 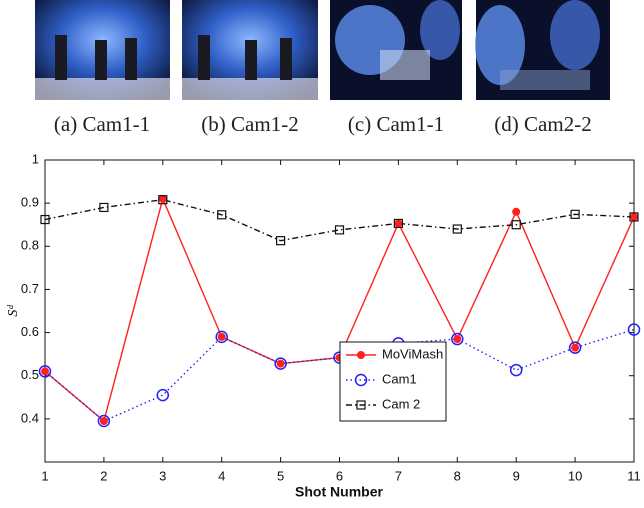 What do you see at coordinates (221, 475) in the screenshot?
I see `x-tick-label: 4` at bounding box center [221, 475].